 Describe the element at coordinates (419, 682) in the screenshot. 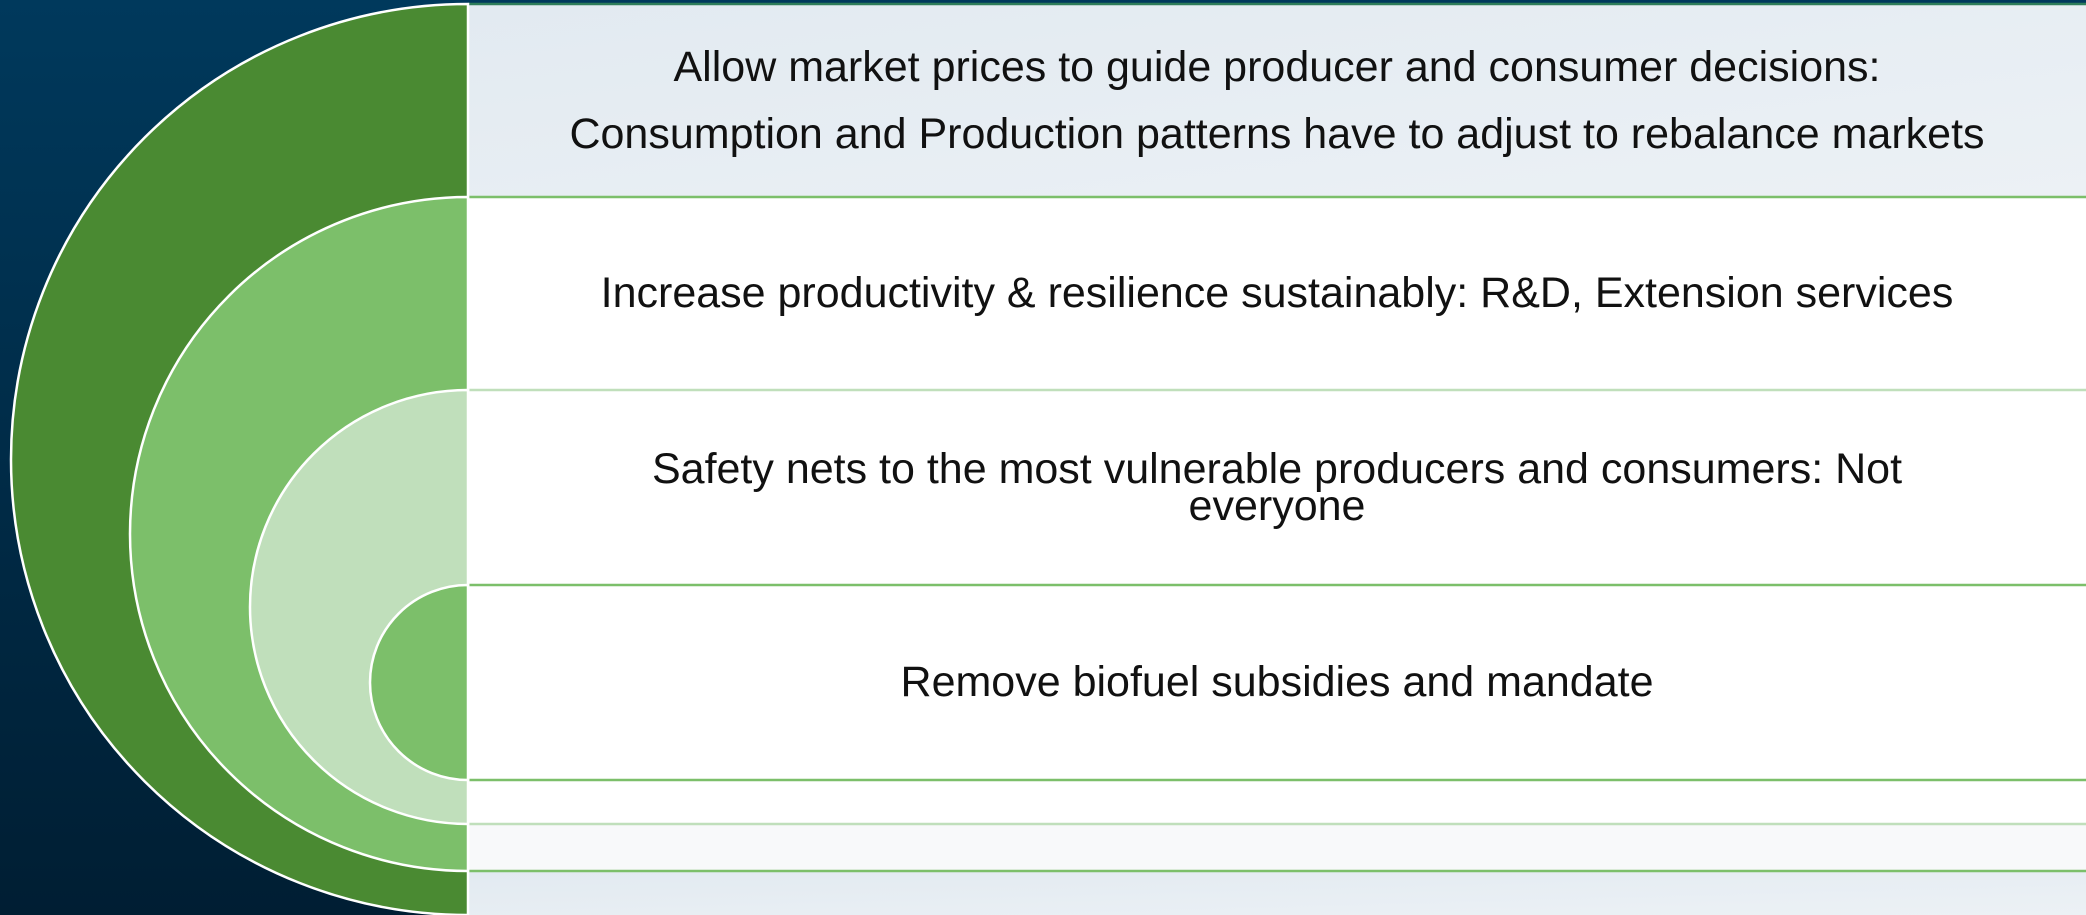

I see `arc-inner` at that location.